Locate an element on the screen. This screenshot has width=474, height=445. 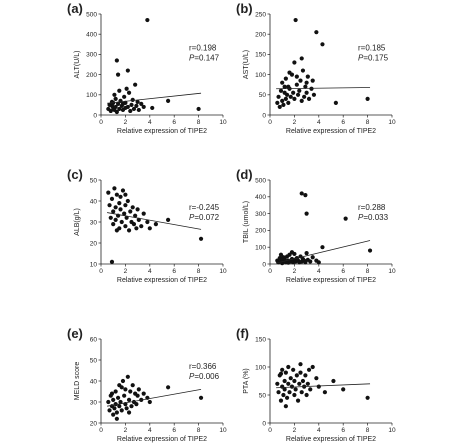
panel-label: (d) is located at coordinates (244, 174).